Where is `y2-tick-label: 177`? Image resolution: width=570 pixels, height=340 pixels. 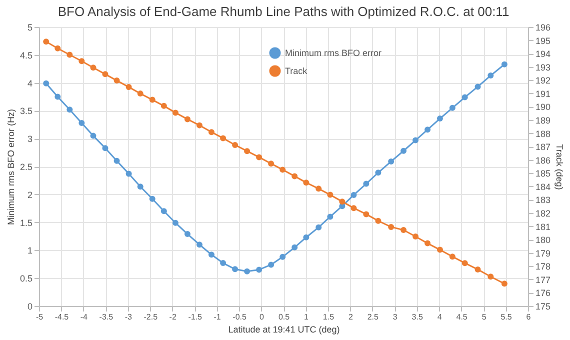
y2-tick-label: 177 is located at coordinates (543, 279).